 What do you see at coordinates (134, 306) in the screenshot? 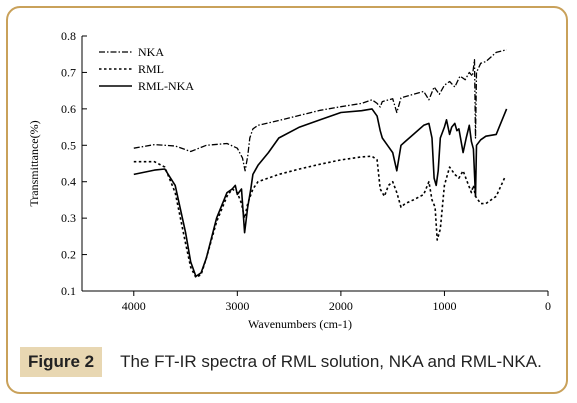
I see `x-tick-label: 4000` at bounding box center [134, 306].